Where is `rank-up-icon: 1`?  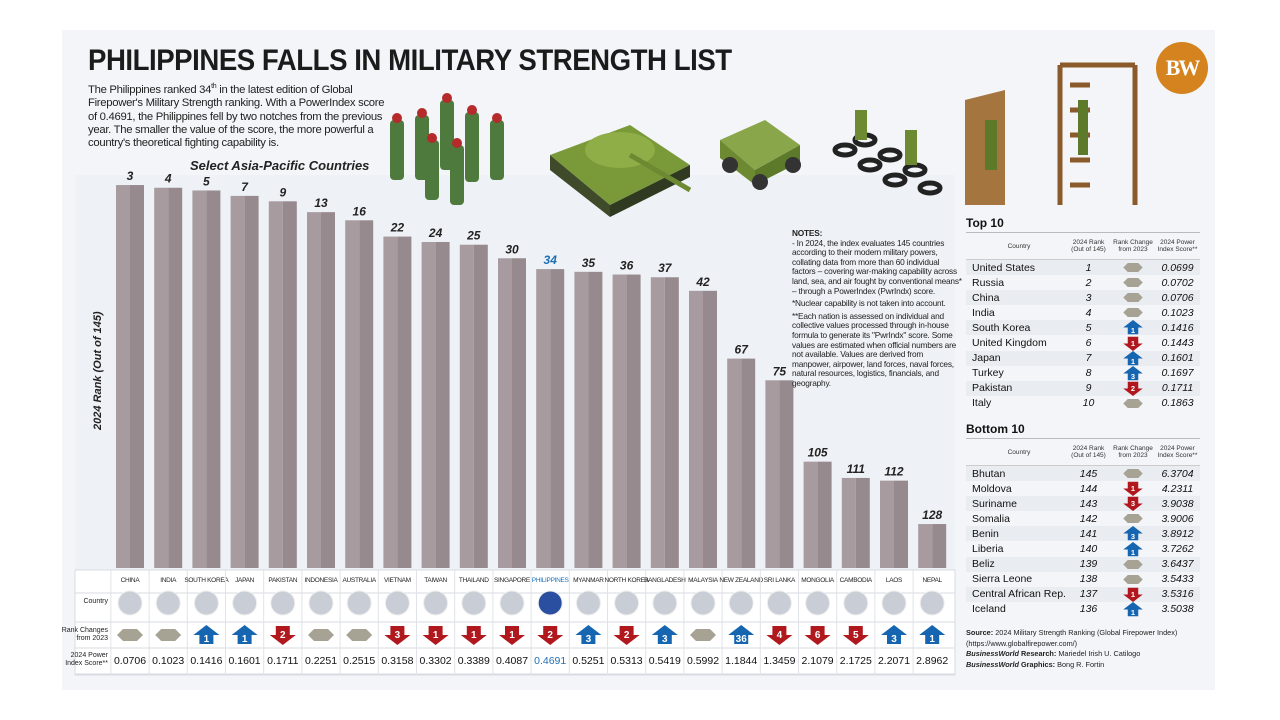
rank-up-icon: 1 is located at coordinates (1133, 327).